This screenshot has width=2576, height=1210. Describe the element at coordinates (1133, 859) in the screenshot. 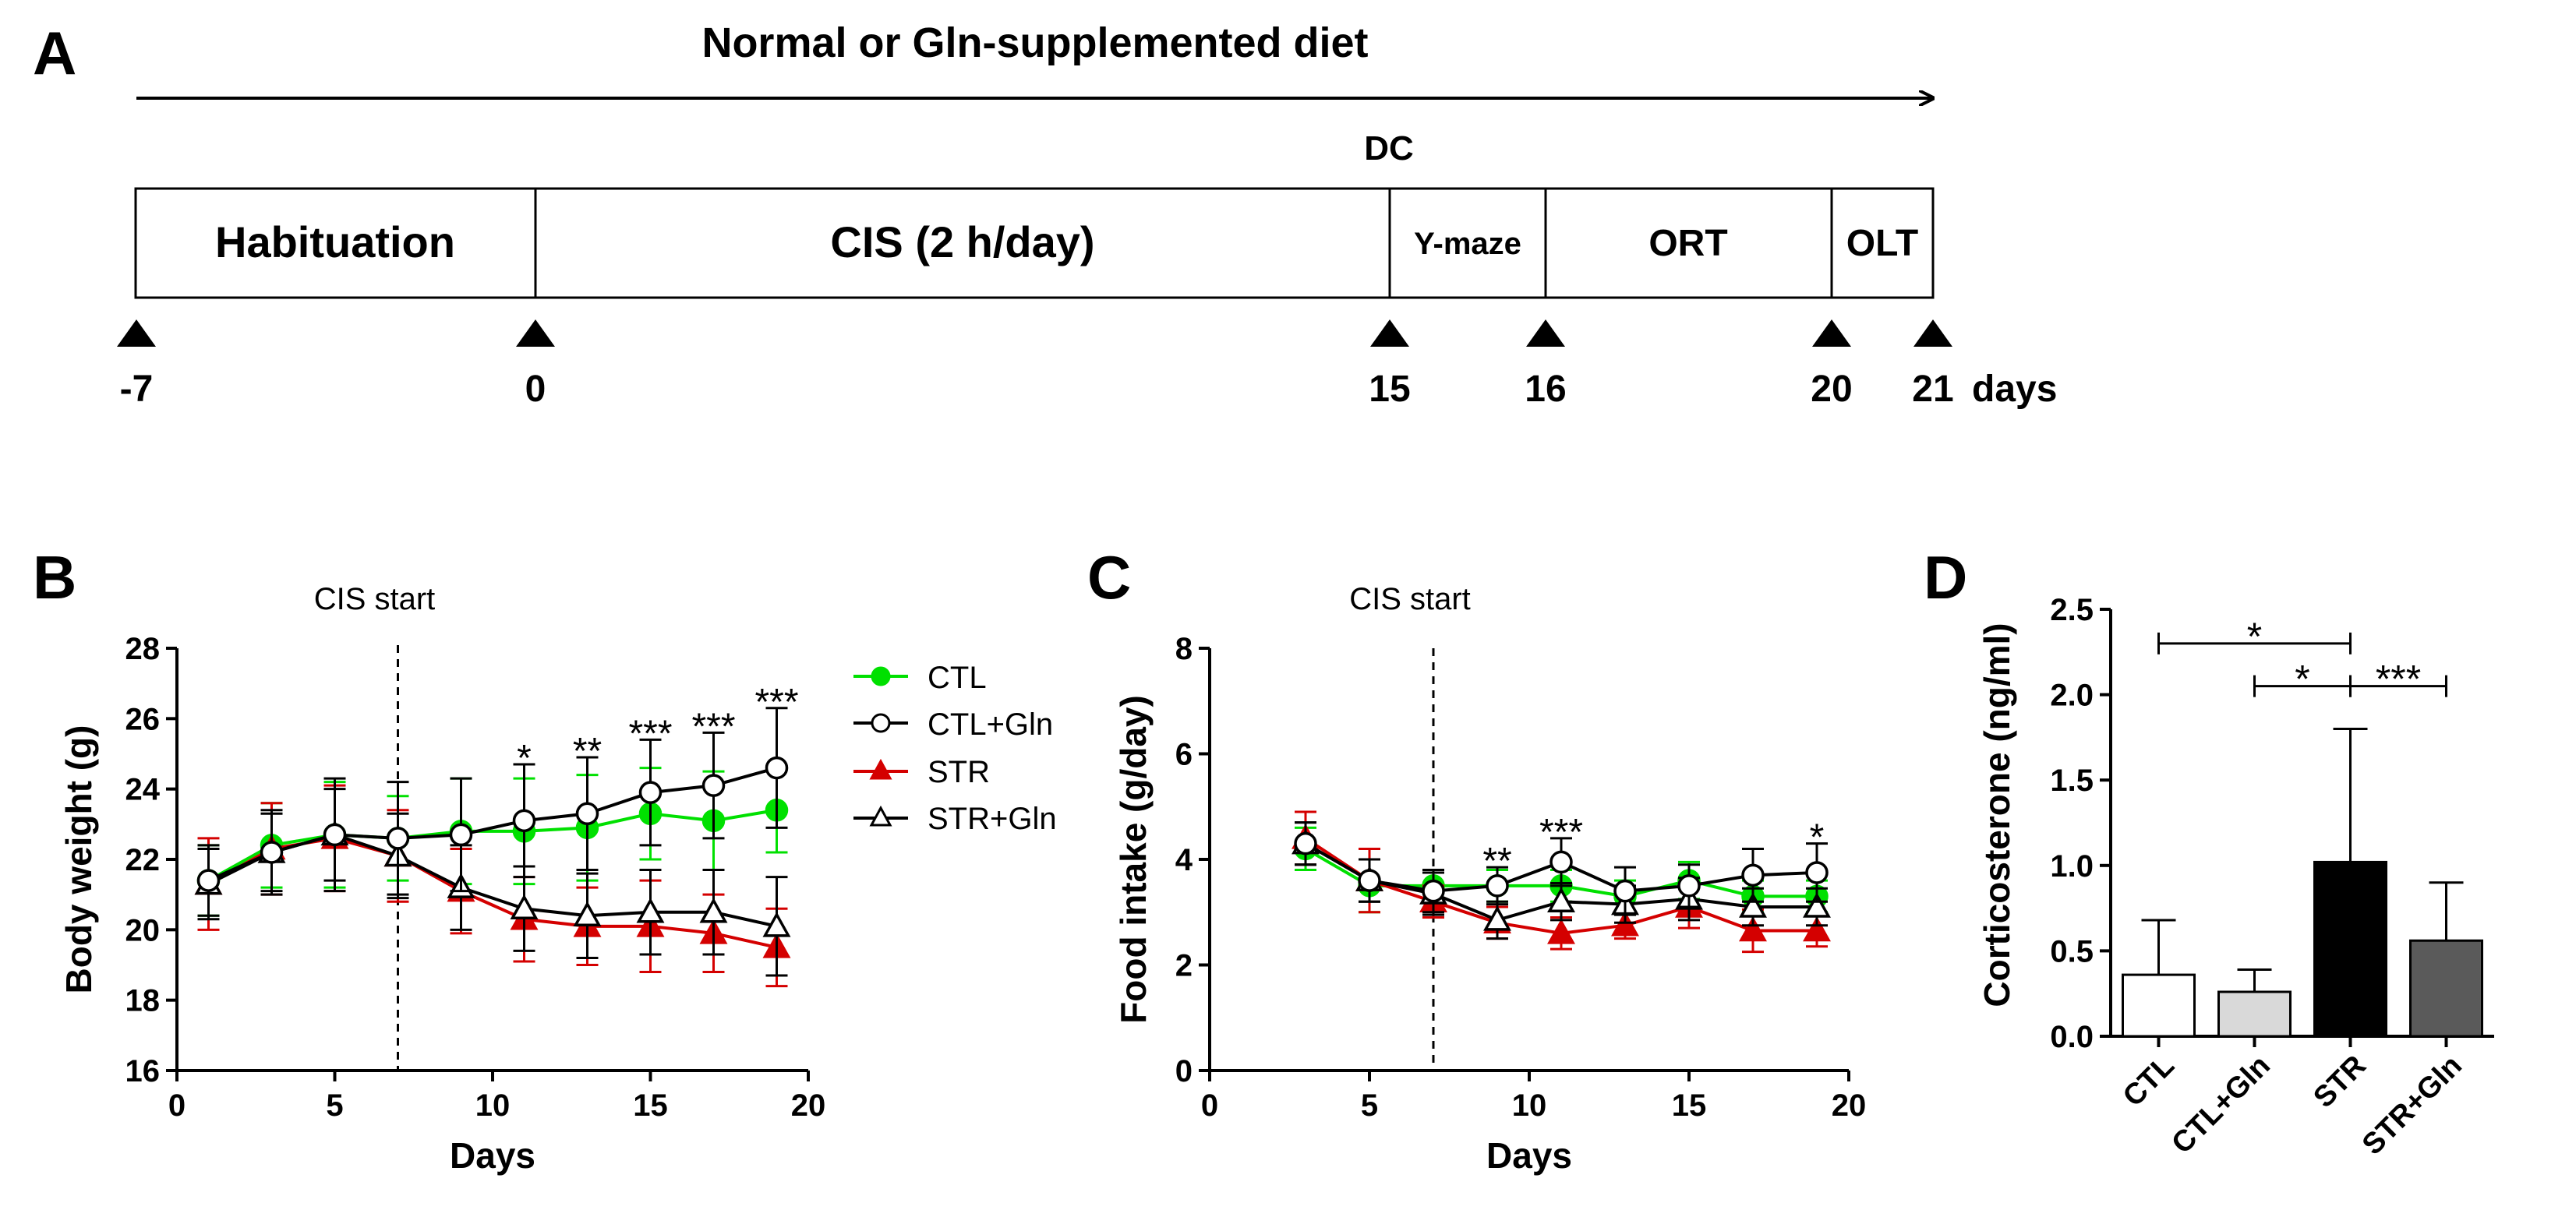

I see `y-axis-title: Food intake (g/day)` at that location.